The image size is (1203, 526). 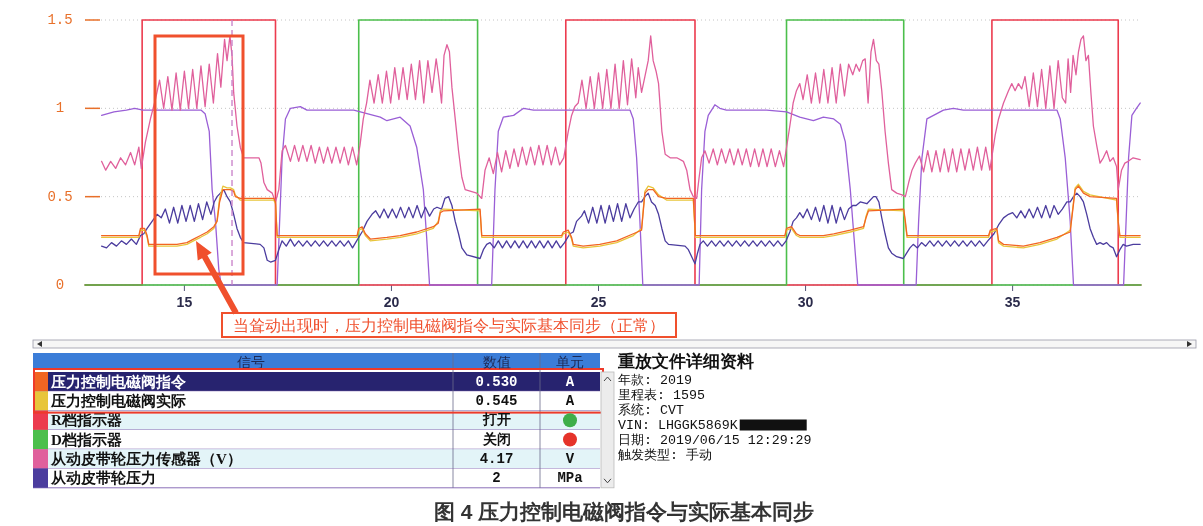 What do you see at coordinates (805, 302) in the screenshot?
I see `x-tick-label: 30` at bounding box center [805, 302].